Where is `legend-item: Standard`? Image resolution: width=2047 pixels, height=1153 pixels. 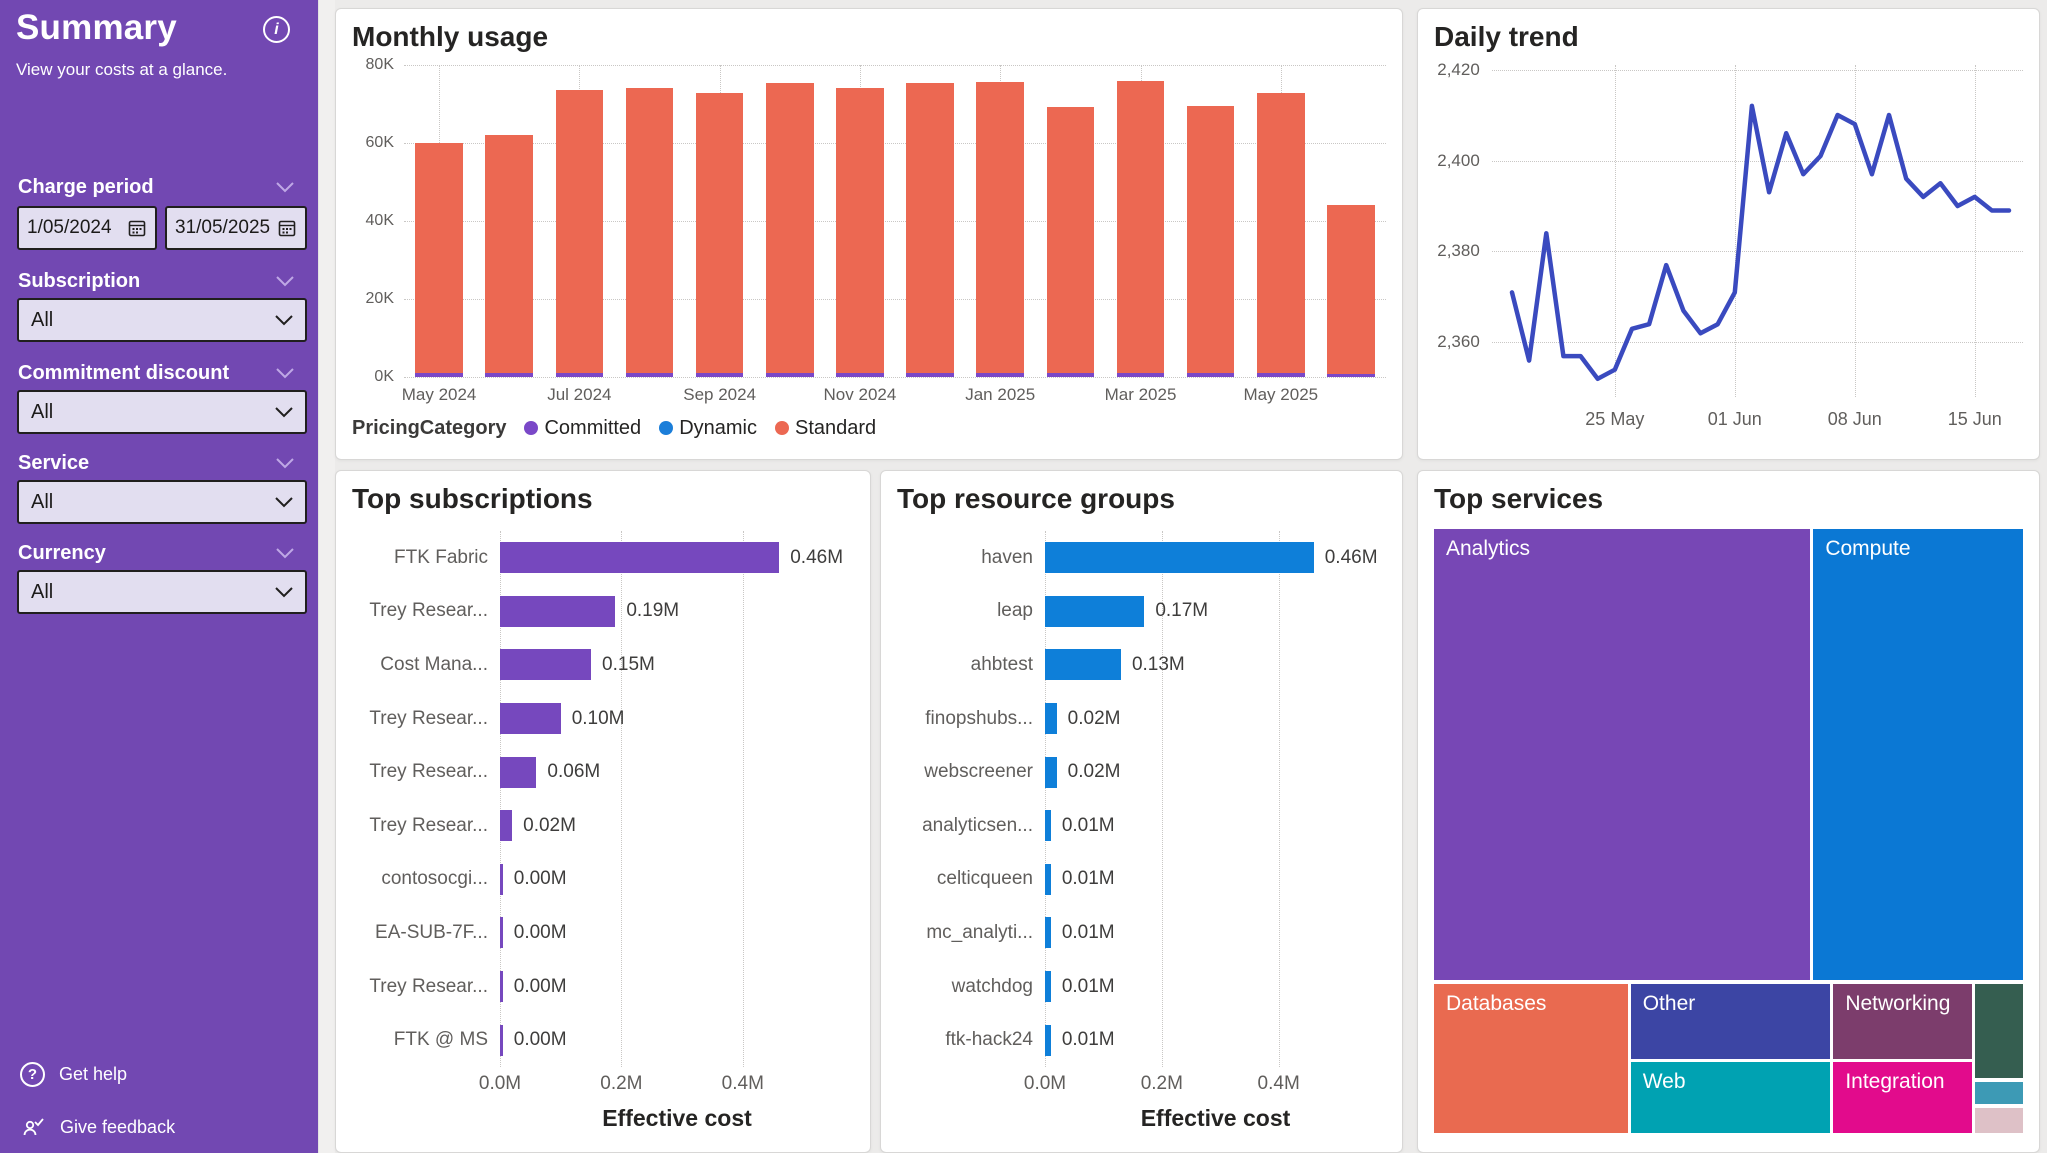 legend-item: Standard is located at coordinates (825, 428).